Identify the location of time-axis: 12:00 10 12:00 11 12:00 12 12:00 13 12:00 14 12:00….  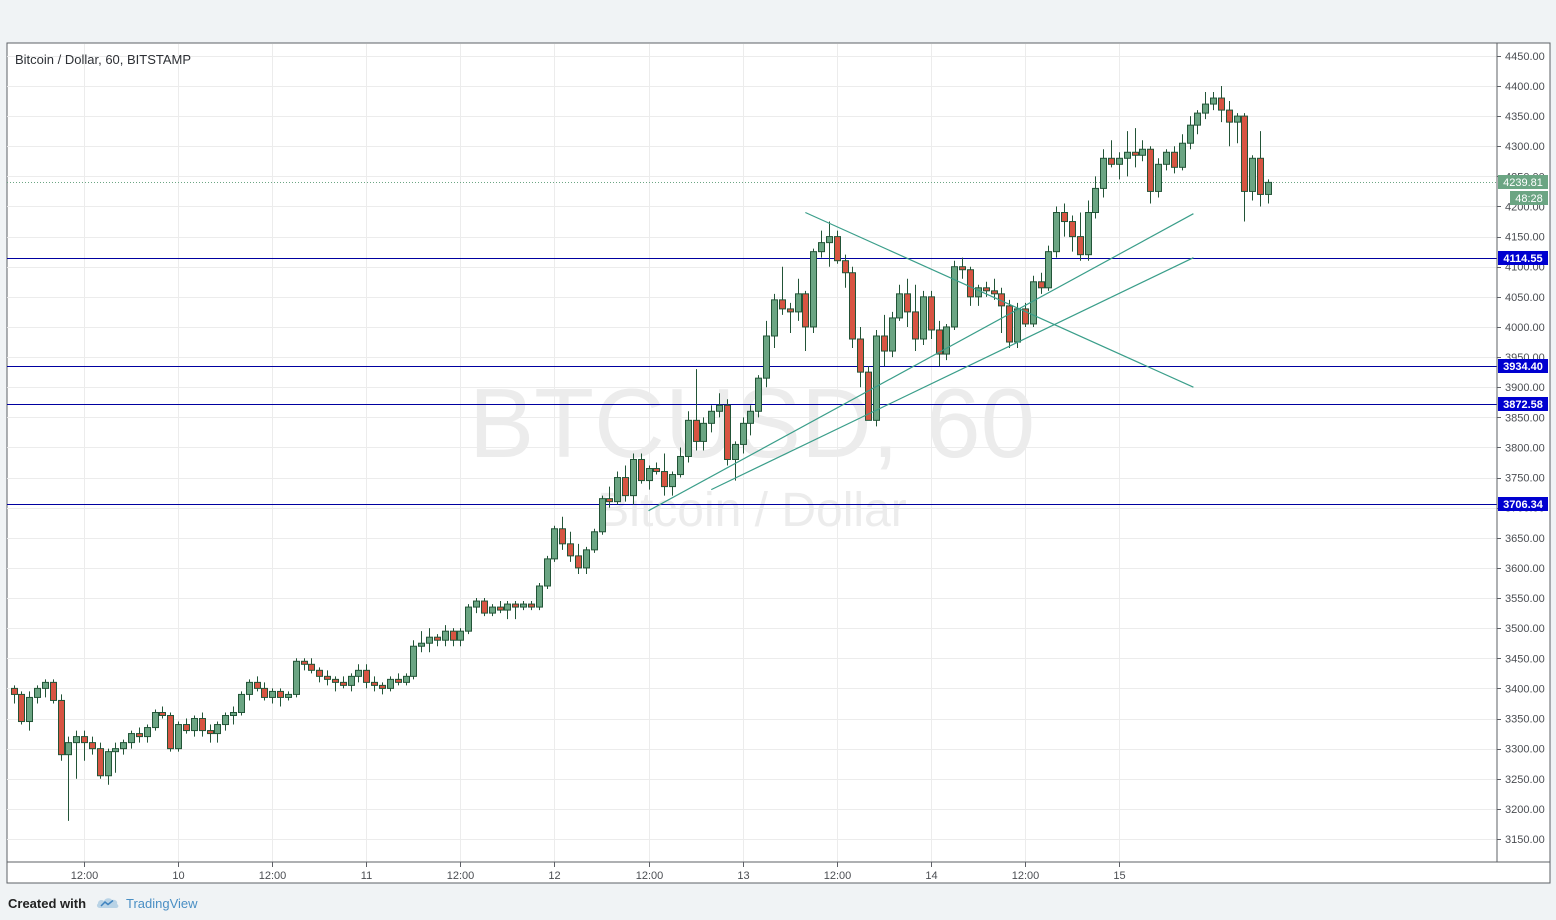
(598, 872).